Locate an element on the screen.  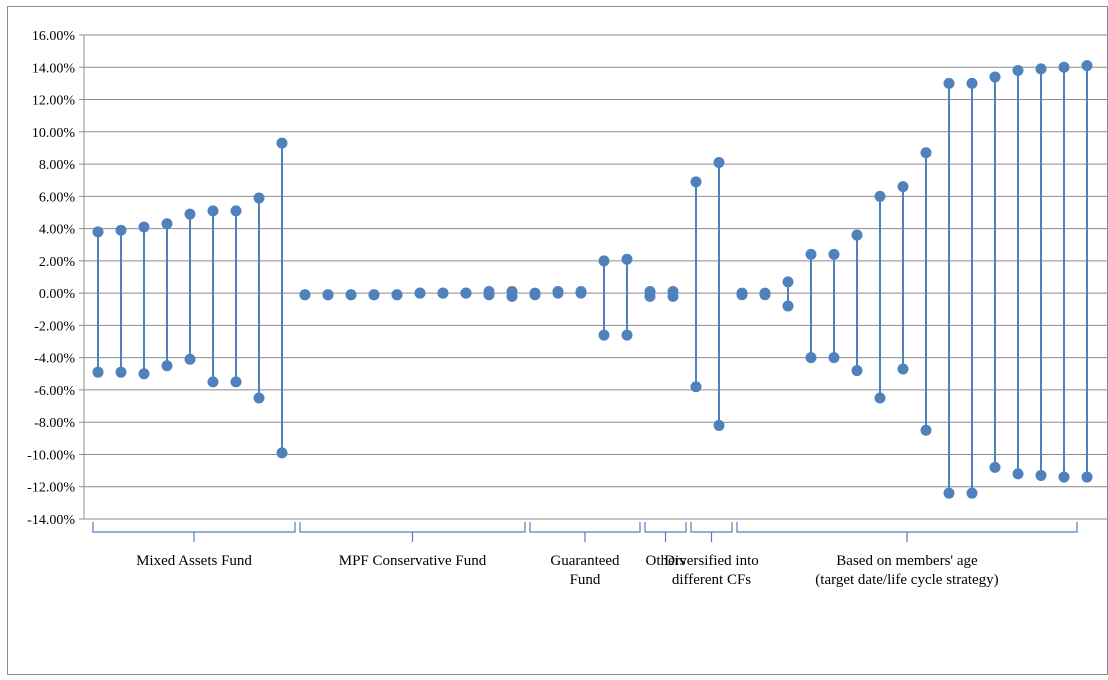
y-tick-label: -10.00% is located at coordinates (51, 455).